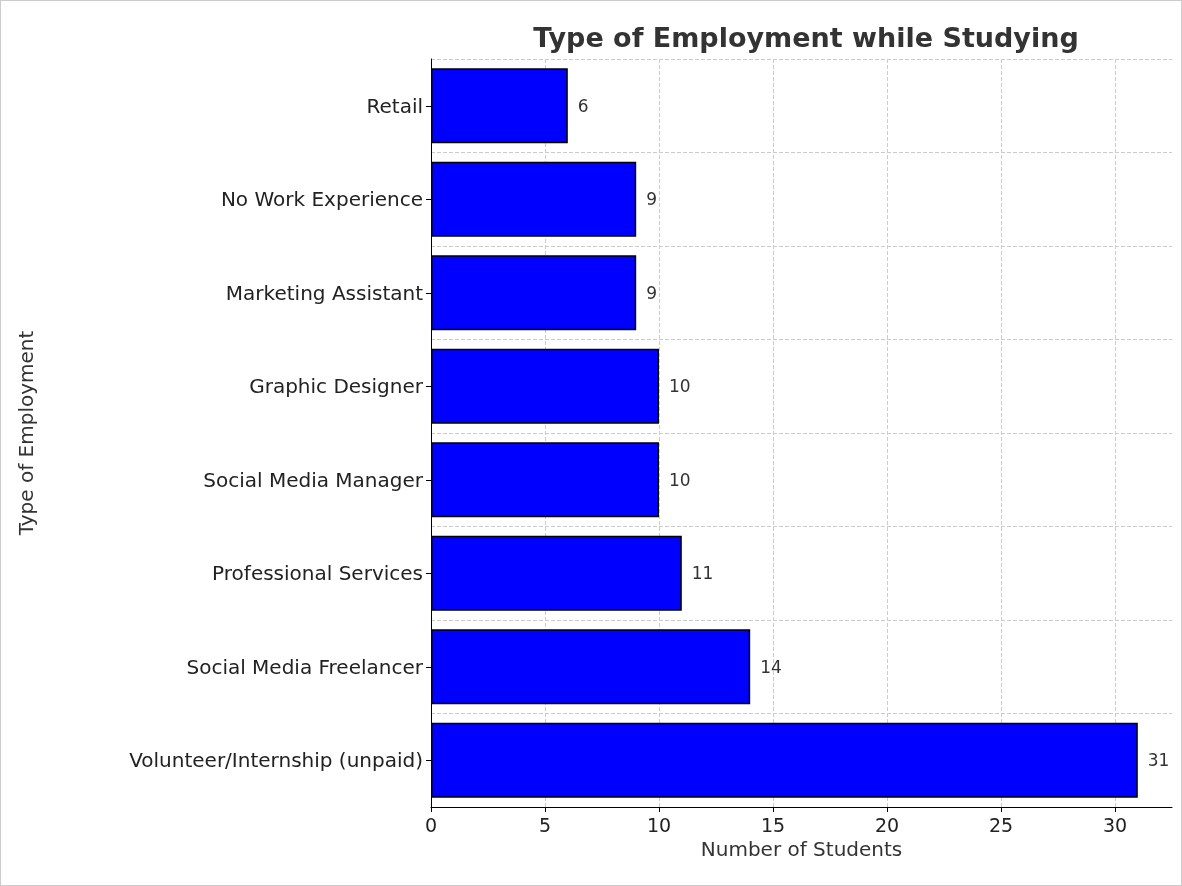  I want to click on y-tick-label: Retail, so click(394, 105).